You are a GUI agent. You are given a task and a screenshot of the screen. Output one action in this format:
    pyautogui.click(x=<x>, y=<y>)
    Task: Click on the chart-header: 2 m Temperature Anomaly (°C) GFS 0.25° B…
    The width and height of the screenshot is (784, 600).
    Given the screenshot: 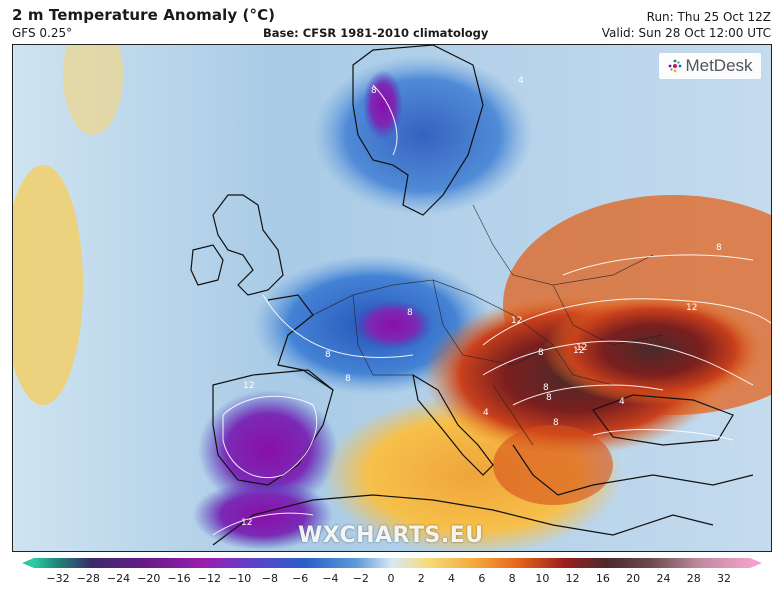 What is the action you would take?
    pyautogui.click(x=392, y=22)
    